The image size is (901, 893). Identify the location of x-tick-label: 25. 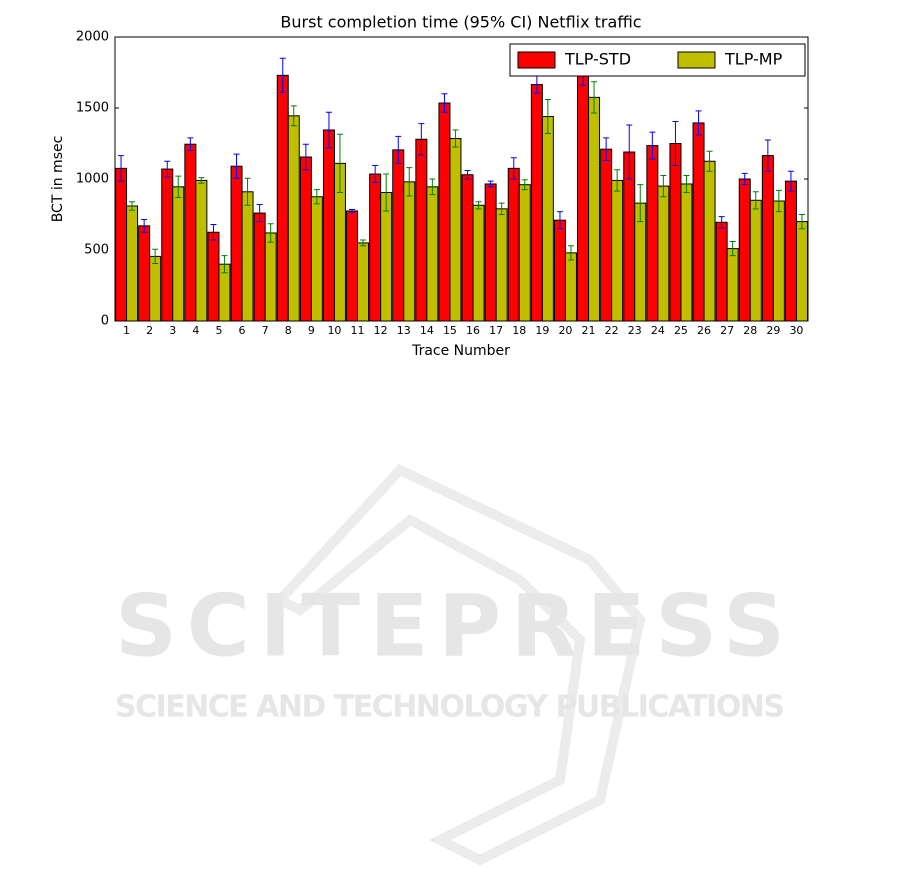
(681, 330).